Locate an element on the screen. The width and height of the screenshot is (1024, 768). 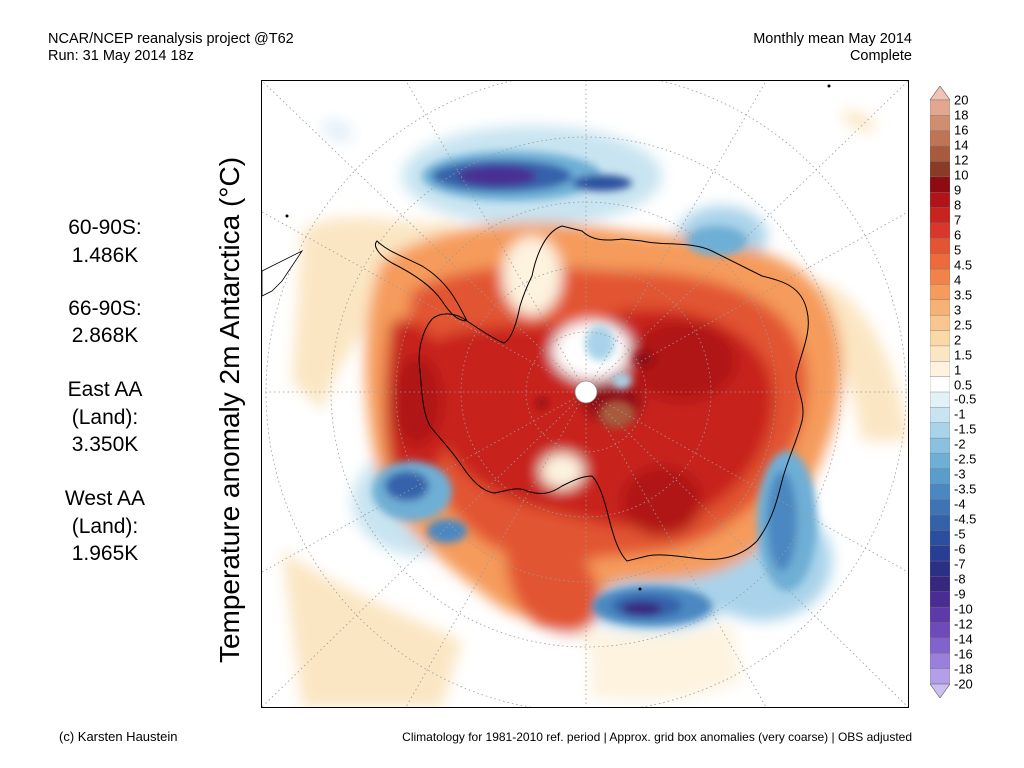
colorbar-top-arrow is located at coordinates (940, 93).